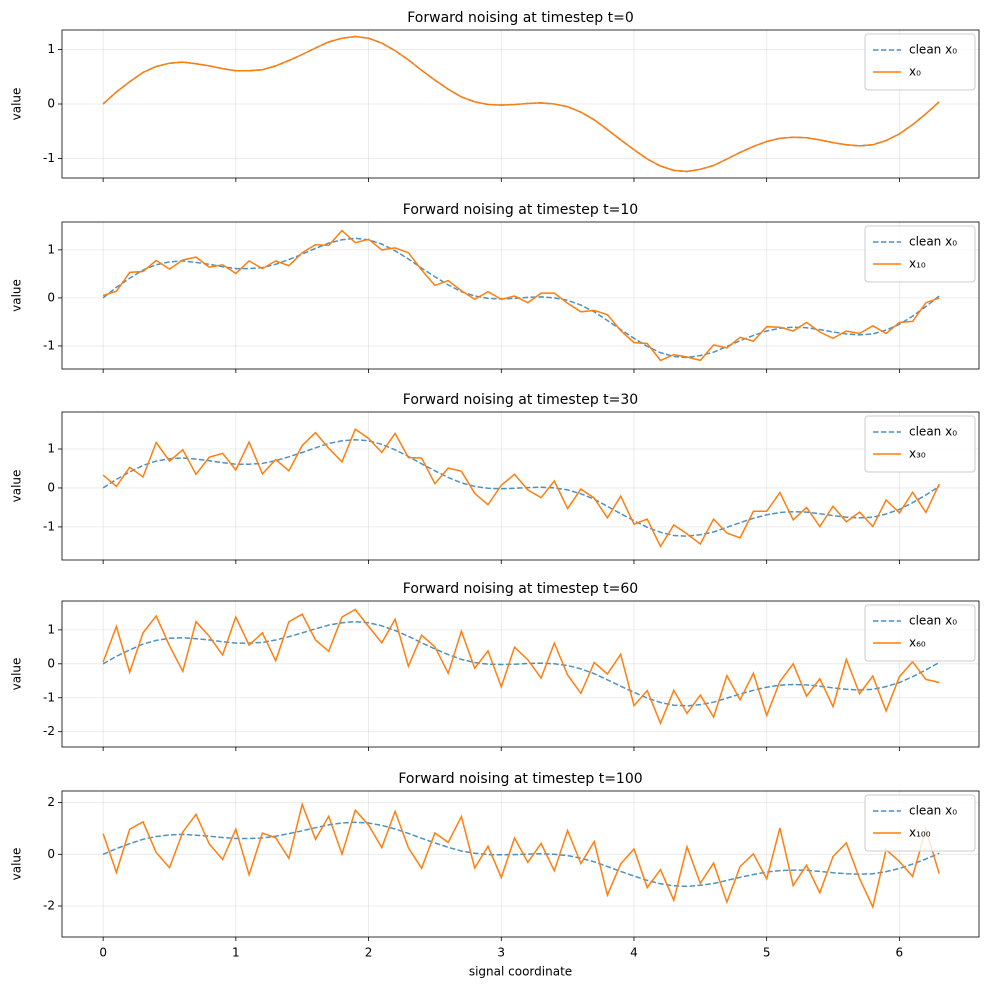 The width and height of the screenshot is (989, 990). Describe the element at coordinates (520, 18) in the screenshot. I see `chart-title: Forward noising at timestep t=0` at that location.